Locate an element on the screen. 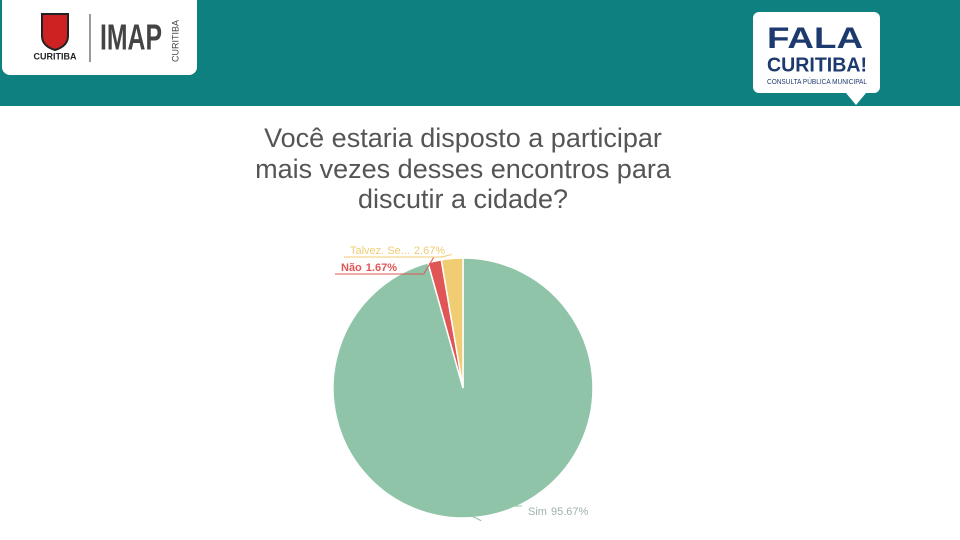  label-category: Sim is located at coordinates (537, 512).